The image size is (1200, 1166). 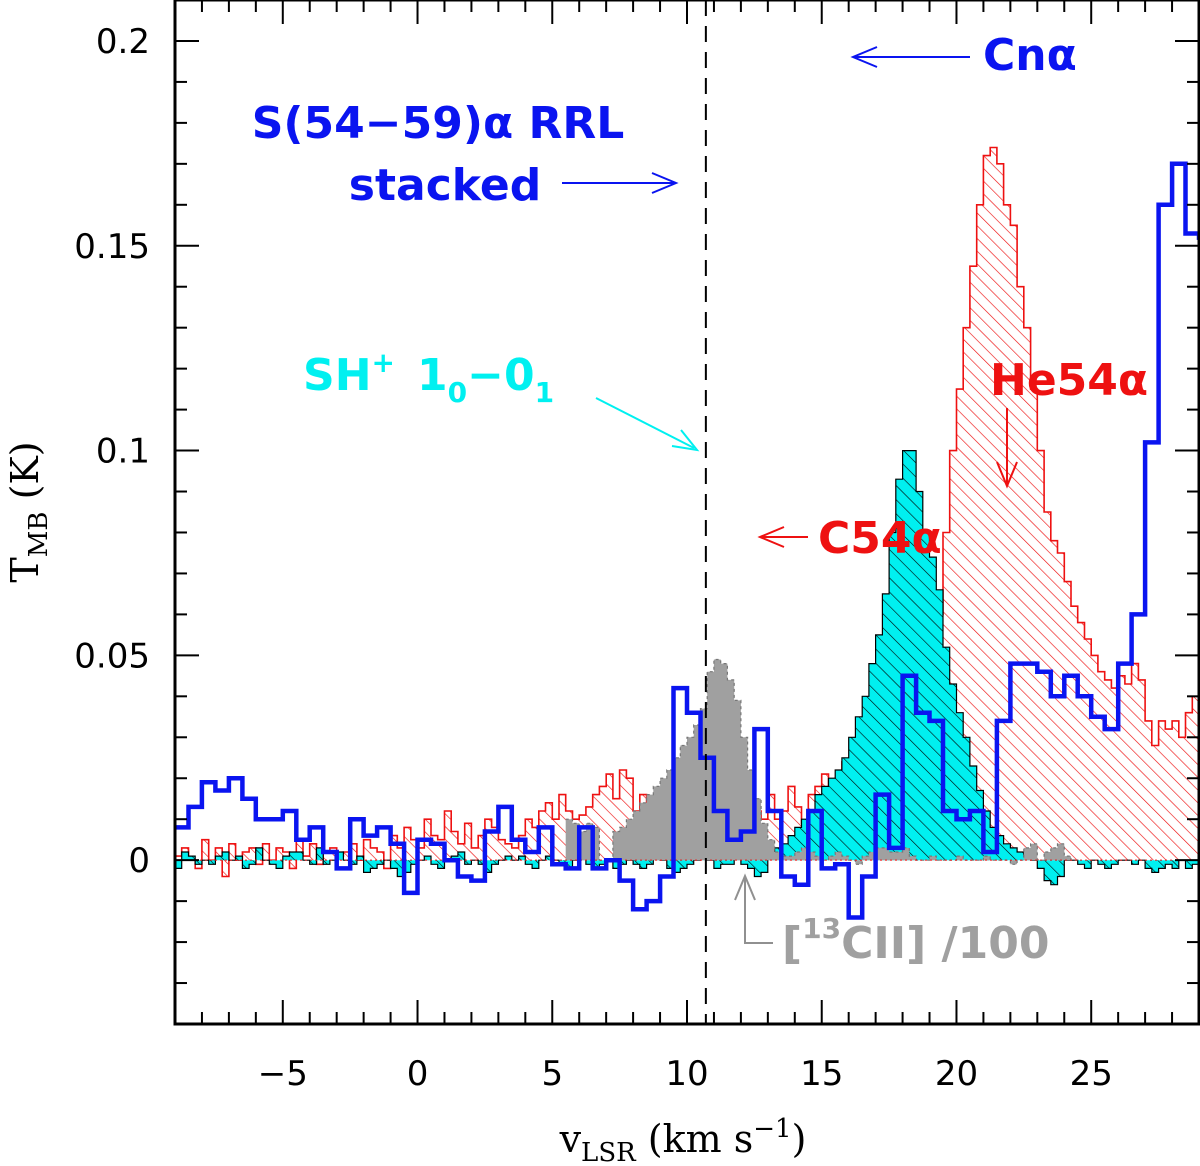 I want to click on x-tick-label: 15, so click(x=821, y=1074).